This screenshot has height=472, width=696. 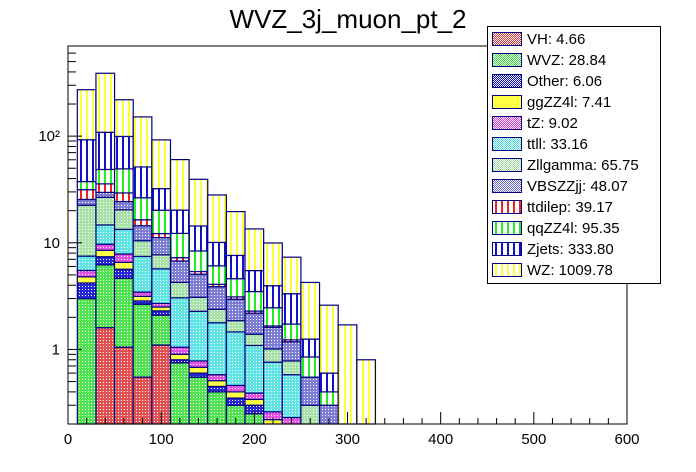 I want to click on legend-label: ttdilep: 39.17, so click(x=570, y=207).